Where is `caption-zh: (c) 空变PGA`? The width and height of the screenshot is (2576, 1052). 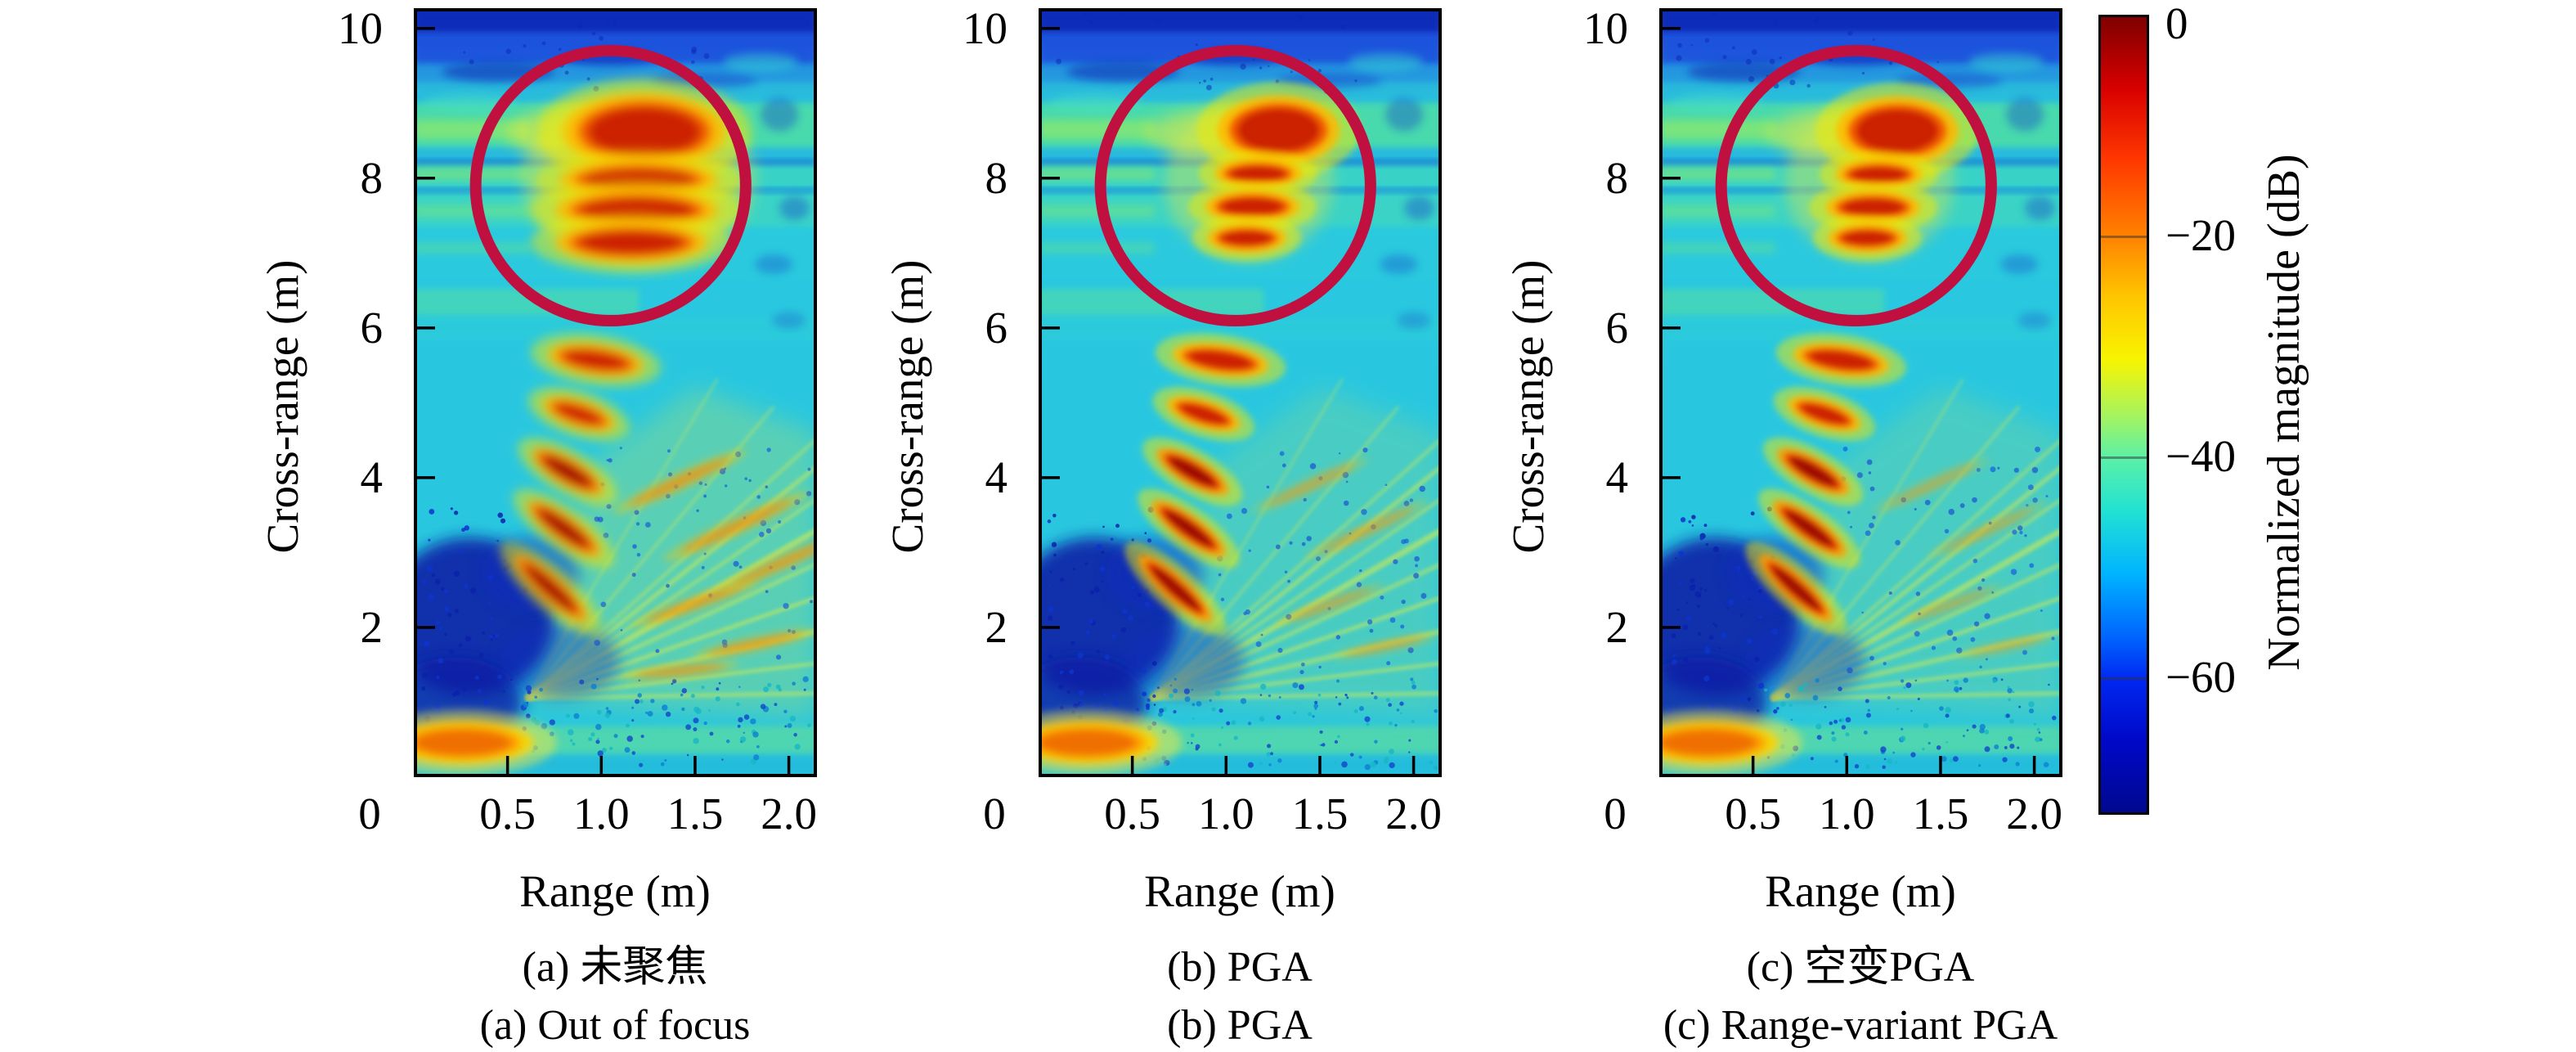 caption-zh: (c) 空变PGA is located at coordinates (1860, 967).